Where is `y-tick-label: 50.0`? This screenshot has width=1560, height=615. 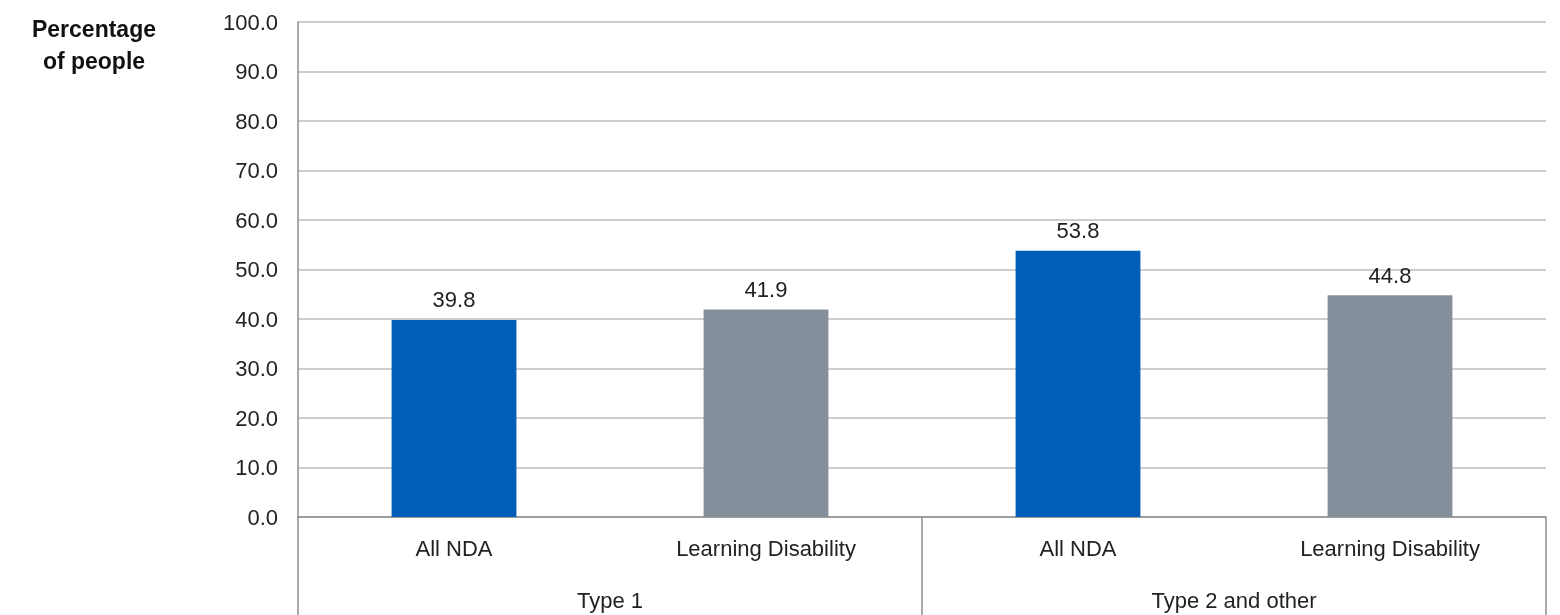
y-tick-label: 50.0 is located at coordinates (256, 269).